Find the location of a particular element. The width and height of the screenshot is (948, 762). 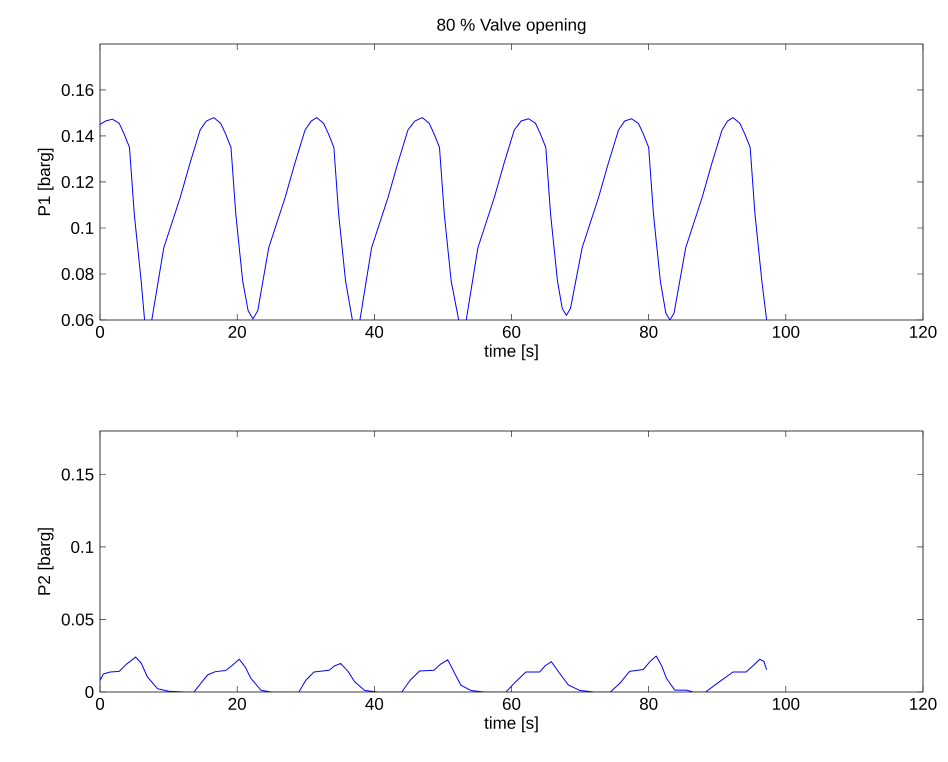

y-tick-label: 0.16 is located at coordinates (78, 90).